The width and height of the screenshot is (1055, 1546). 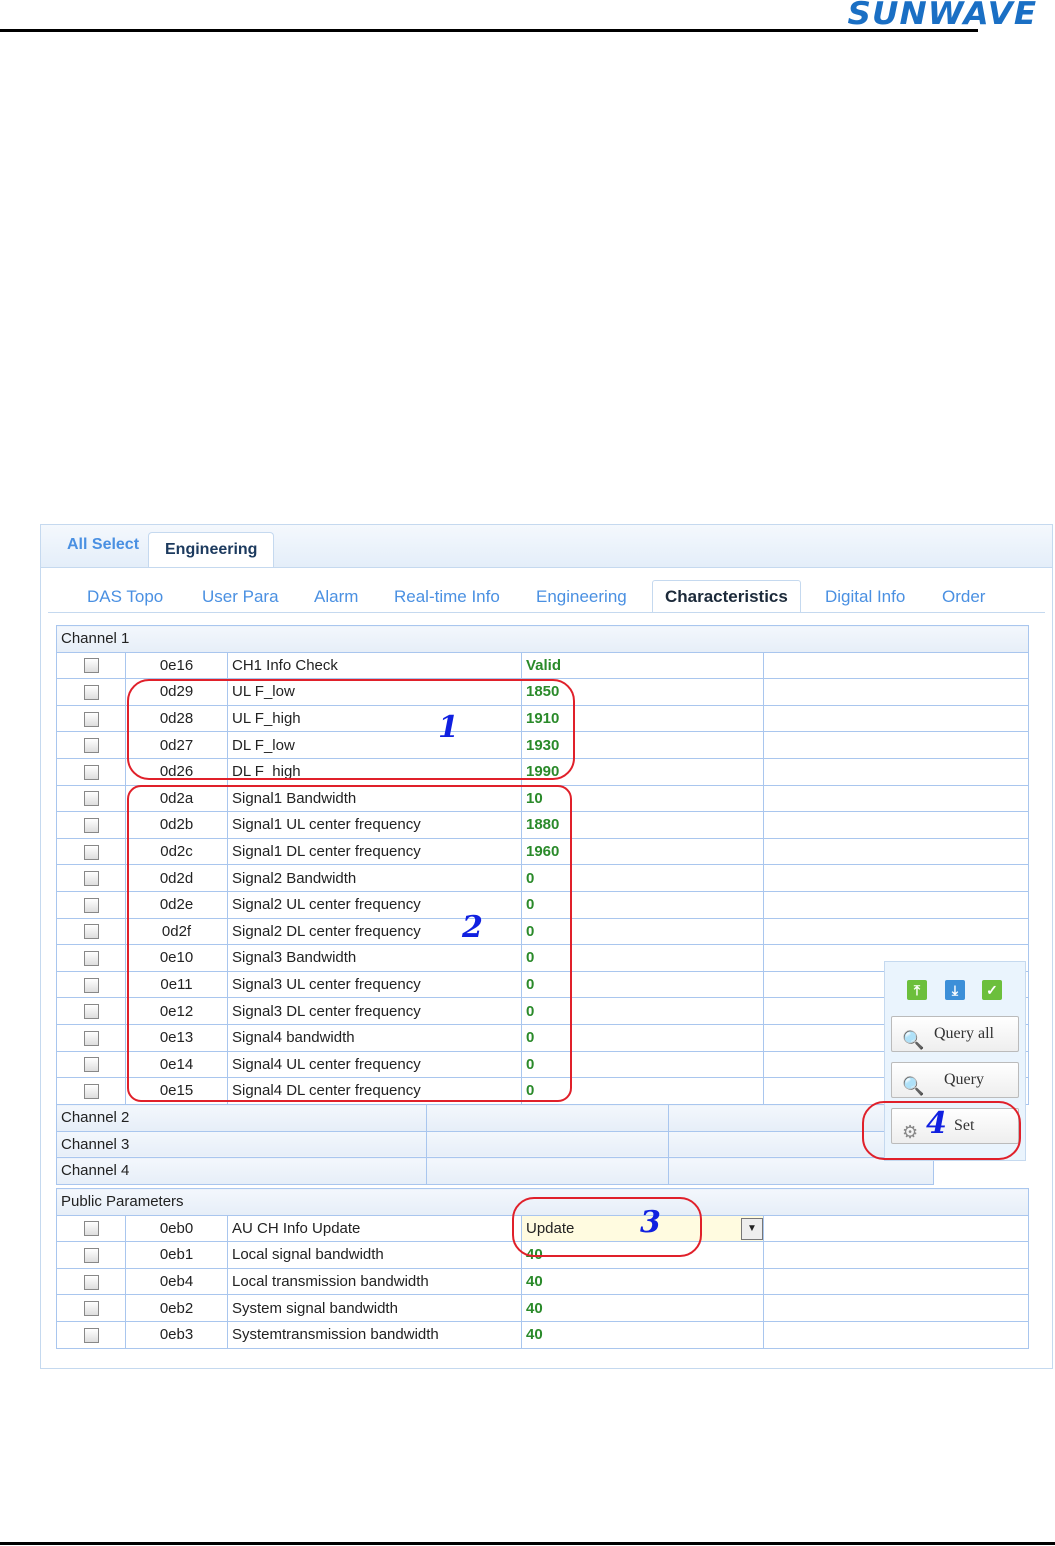 I want to click on param-name: Systemtransmission bandwidth, so click(x=374, y=1334).